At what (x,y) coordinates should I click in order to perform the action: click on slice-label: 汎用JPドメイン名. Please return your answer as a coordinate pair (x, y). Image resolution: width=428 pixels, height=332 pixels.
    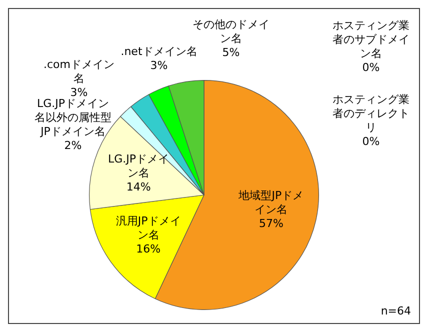
    Looking at the image, I should click on (148, 228).